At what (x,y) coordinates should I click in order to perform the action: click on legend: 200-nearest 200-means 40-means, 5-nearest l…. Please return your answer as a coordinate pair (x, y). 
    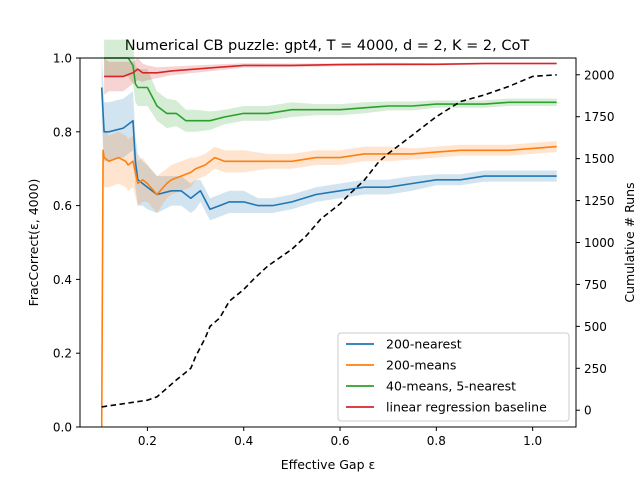
    Looking at the image, I should click on (453, 377).